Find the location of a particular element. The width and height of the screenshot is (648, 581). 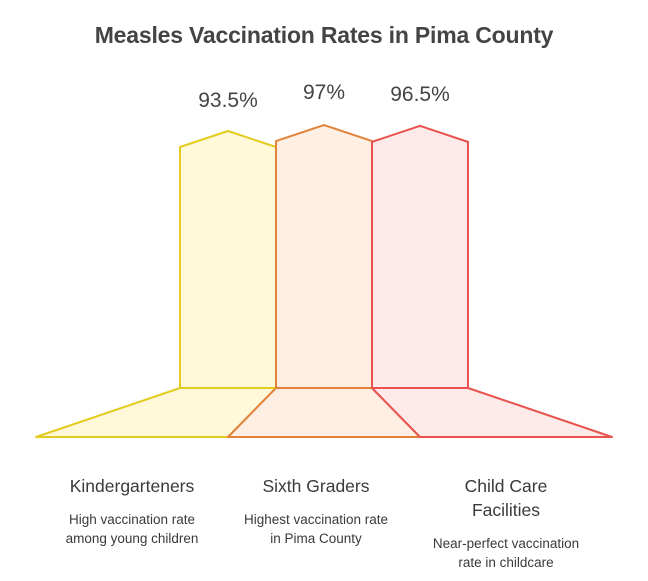

chart-title: Measles Vaccination Rates in Pima County is located at coordinates (324, 35).